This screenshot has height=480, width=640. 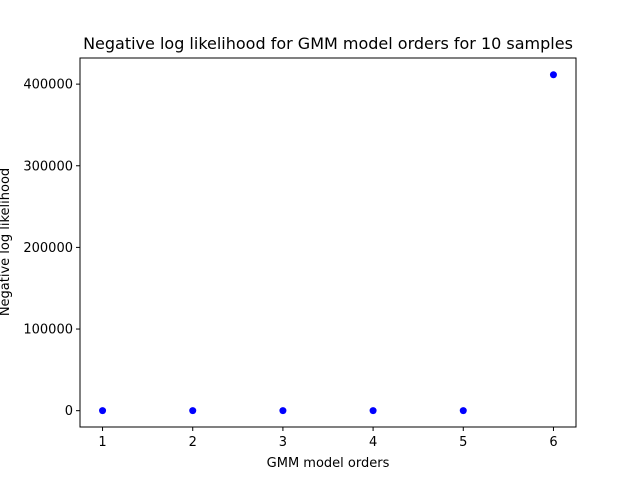 I want to click on y-tick-label: 100000, so click(x=48, y=330).